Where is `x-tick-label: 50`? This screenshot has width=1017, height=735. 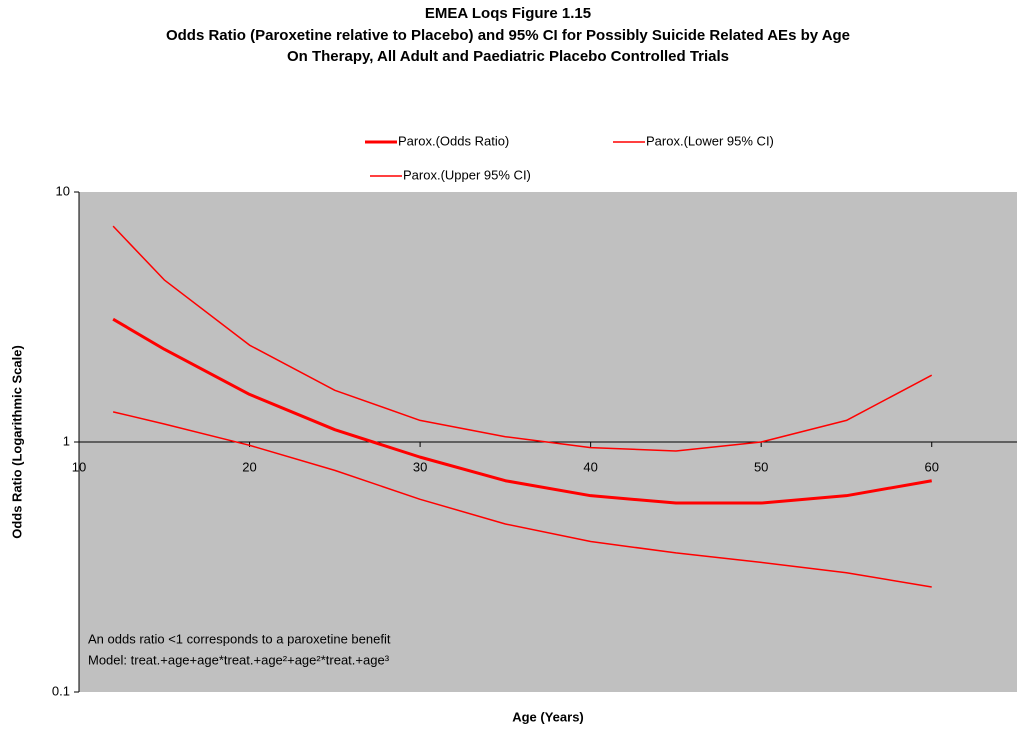 x-tick-label: 50 is located at coordinates (761, 466).